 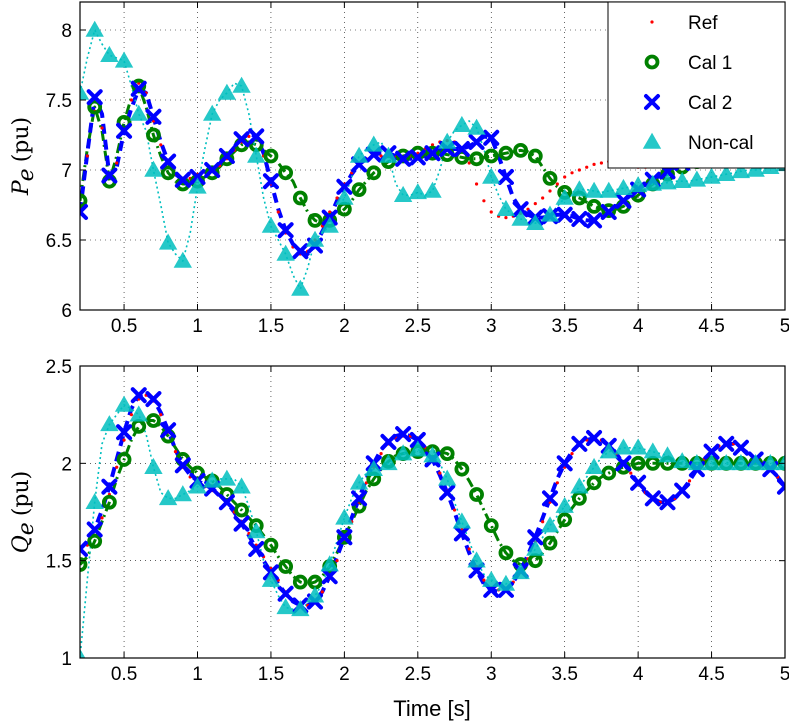 What do you see at coordinates (59, 101) in the screenshot?
I see `y-tick-label: 7.5` at bounding box center [59, 101].